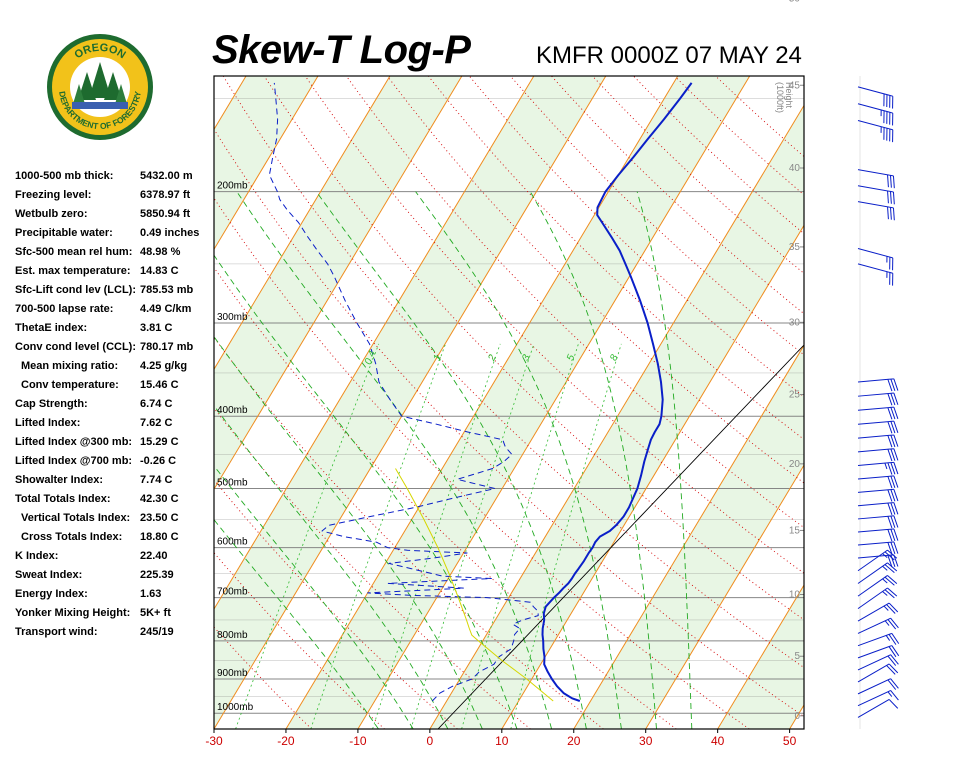 The image size is (960, 768). Describe the element at coordinates (76, 518) in the screenshot. I see `index-label: Vertical Totals Index:` at that location.